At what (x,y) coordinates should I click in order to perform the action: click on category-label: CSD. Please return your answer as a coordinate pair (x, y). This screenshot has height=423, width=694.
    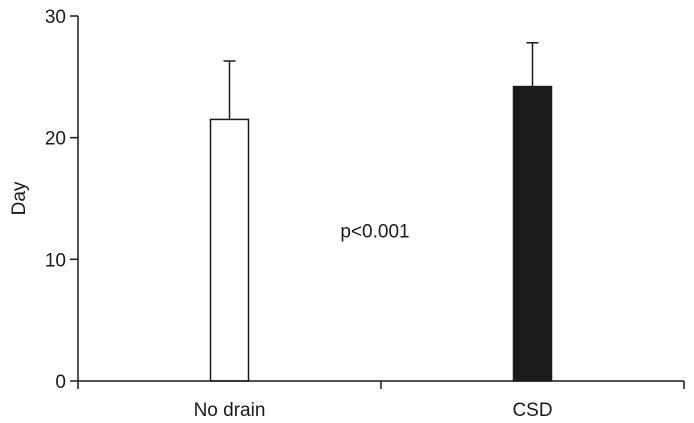
    Looking at the image, I should click on (532, 410).